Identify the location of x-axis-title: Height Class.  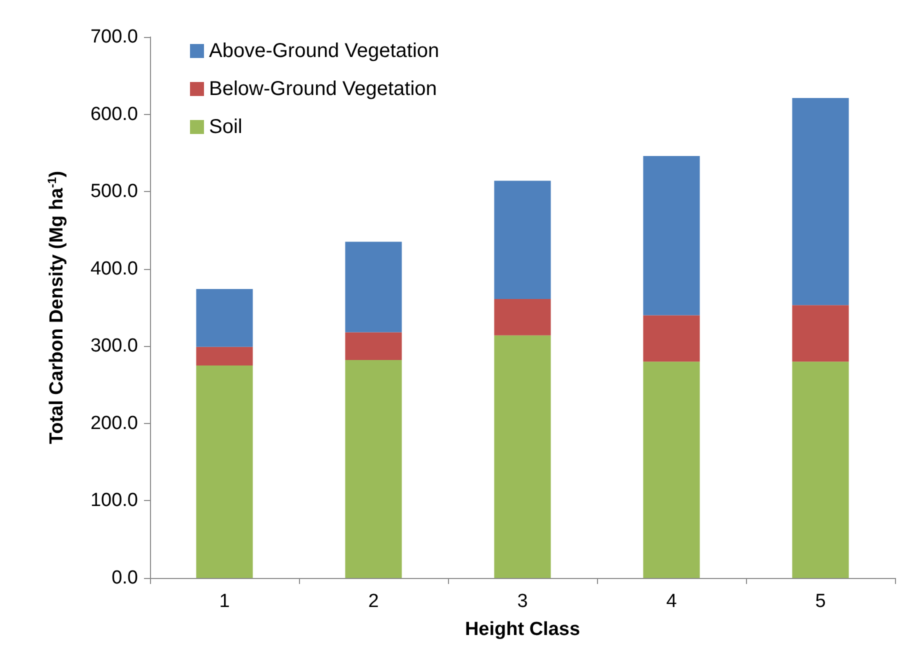
(522, 629).